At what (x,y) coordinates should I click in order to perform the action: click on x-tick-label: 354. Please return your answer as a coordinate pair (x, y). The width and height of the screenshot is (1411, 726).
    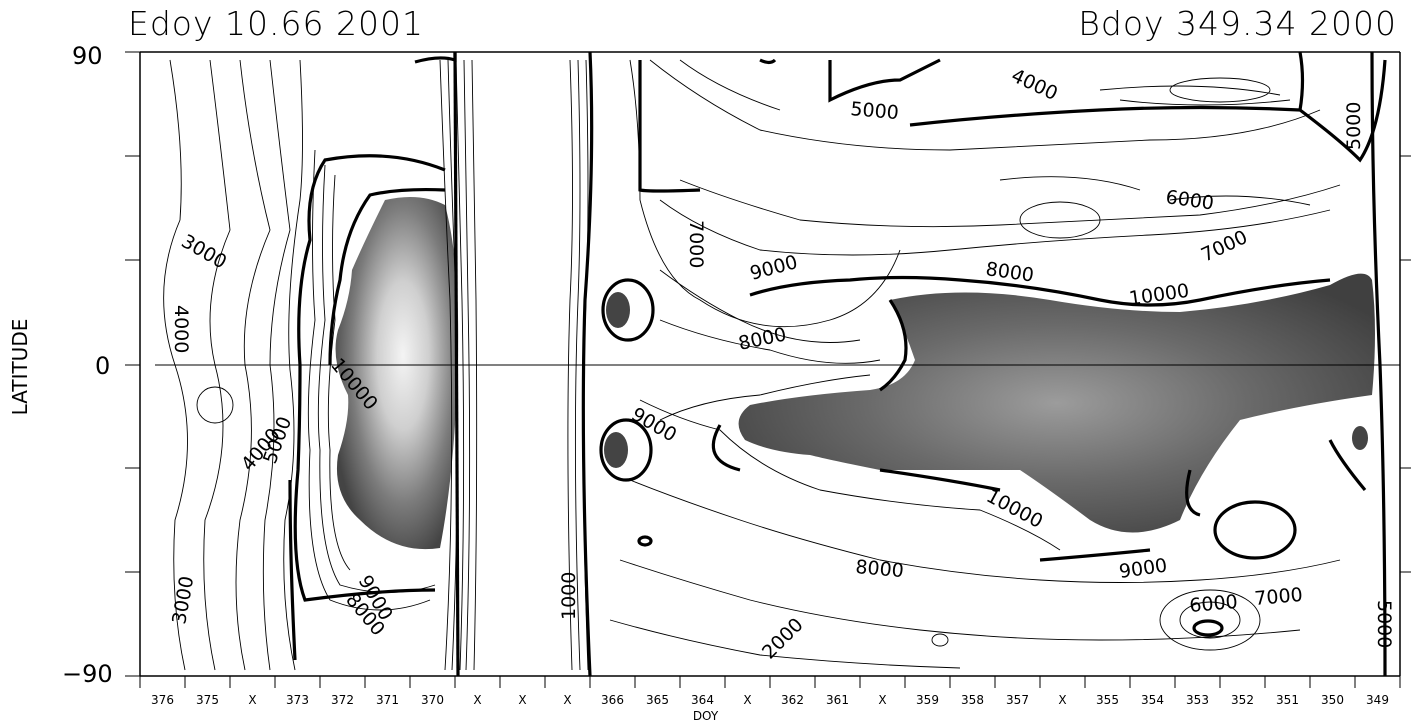
    Looking at the image, I should click on (1152, 700).